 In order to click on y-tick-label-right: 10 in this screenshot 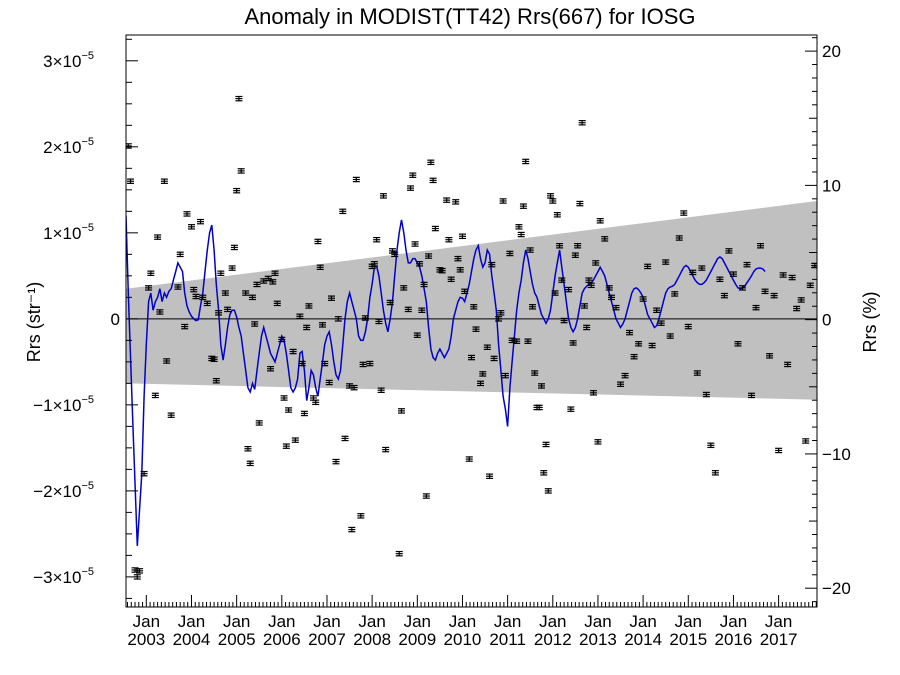, I will do `click(831, 185)`.